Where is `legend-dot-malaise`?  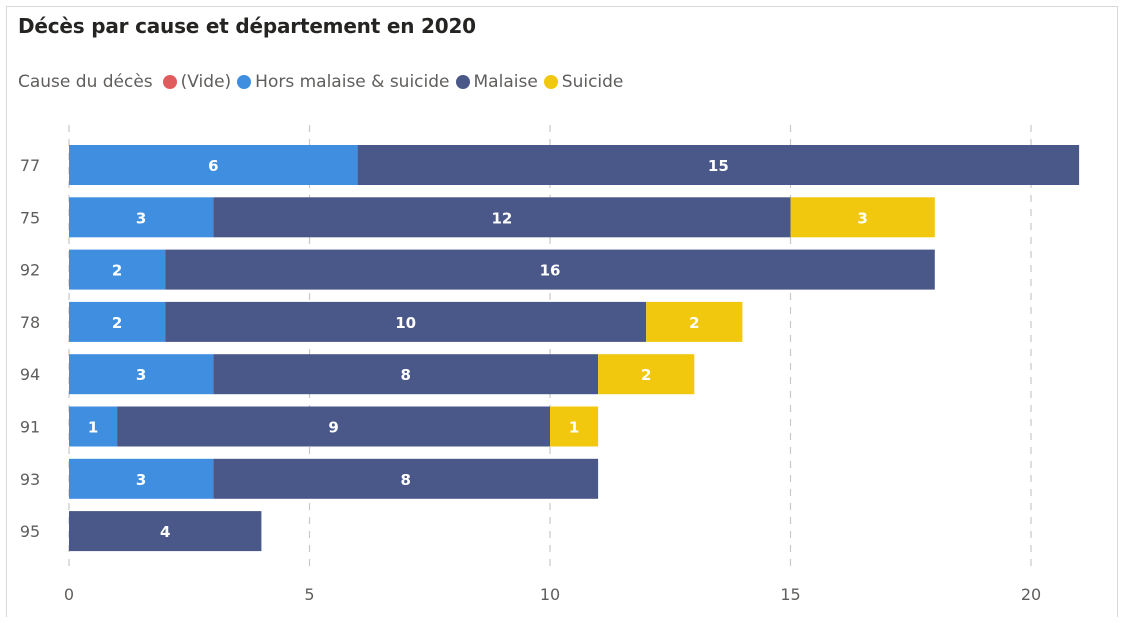
legend-dot-malaise is located at coordinates (462, 82).